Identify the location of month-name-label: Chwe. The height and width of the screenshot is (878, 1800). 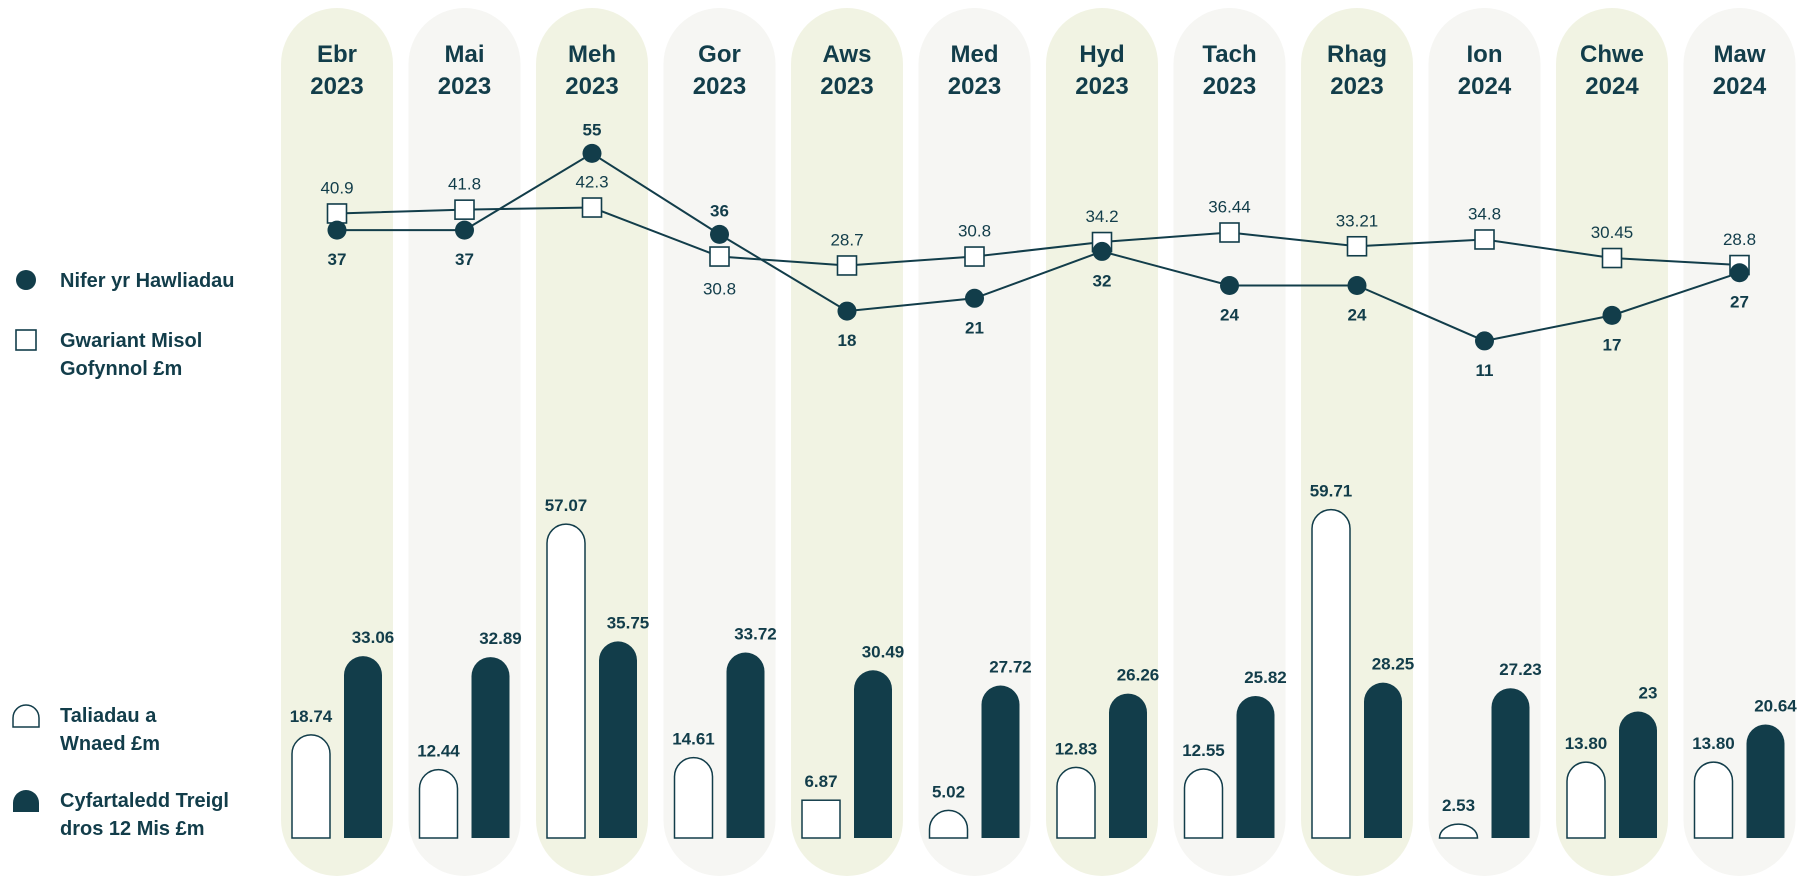
(1612, 54).